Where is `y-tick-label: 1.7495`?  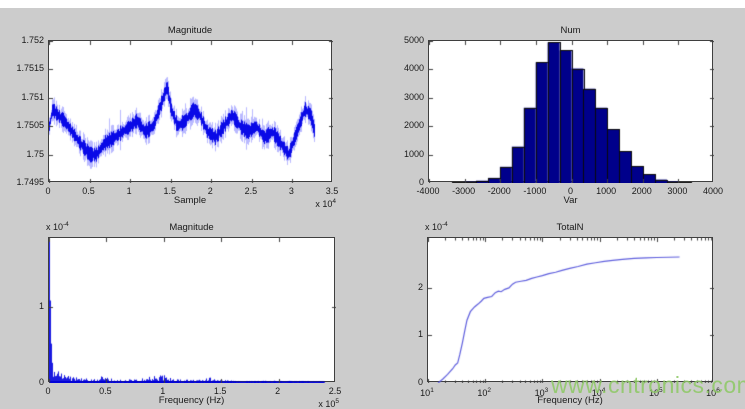
y-tick-label: 1.7495 is located at coordinates (30, 182).